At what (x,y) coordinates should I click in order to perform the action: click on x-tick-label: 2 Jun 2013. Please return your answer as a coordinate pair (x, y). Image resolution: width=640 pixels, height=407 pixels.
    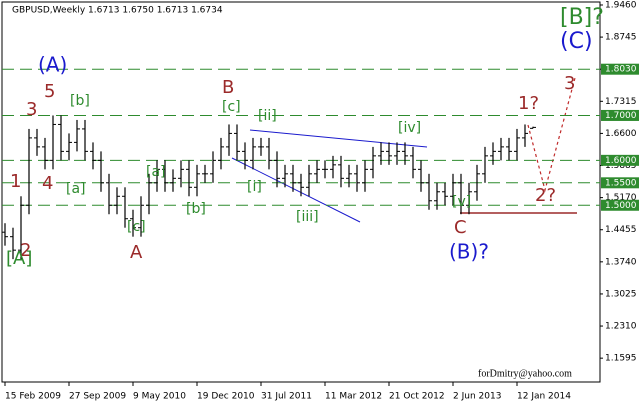
    Looking at the image, I should click on (477, 397).